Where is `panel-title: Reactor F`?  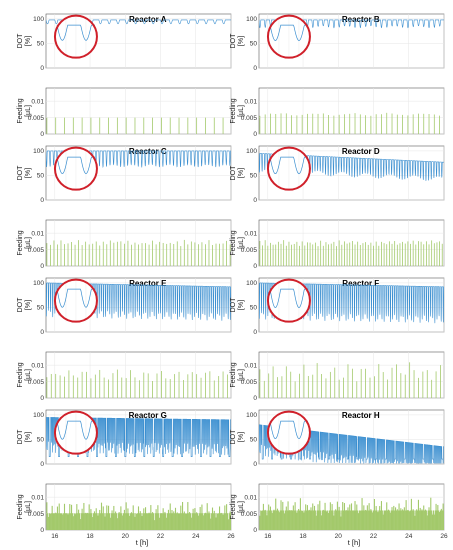 panel-title: Reactor F is located at coordinates (360, 283).